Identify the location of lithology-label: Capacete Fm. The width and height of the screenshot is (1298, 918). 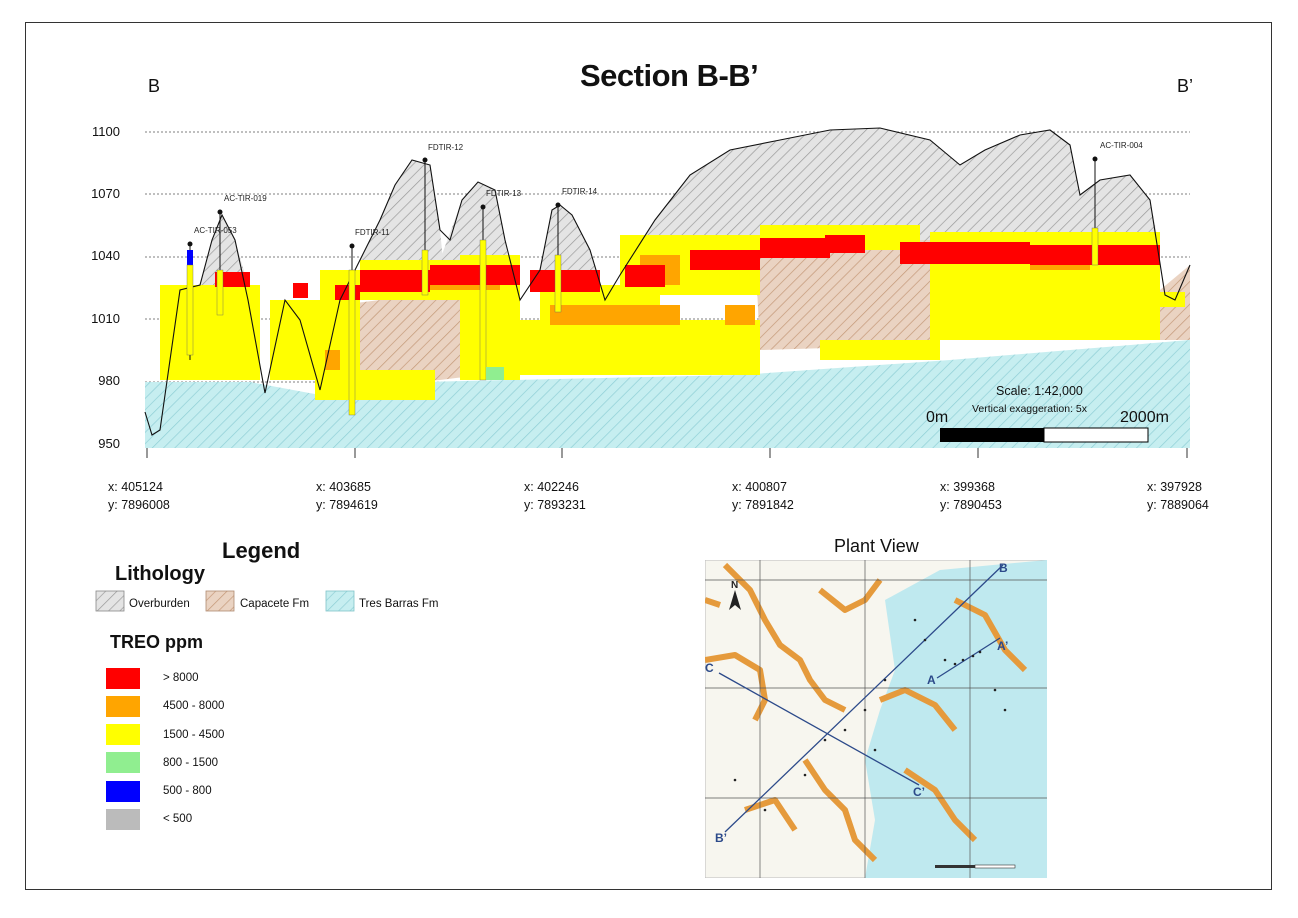
(275, 604).